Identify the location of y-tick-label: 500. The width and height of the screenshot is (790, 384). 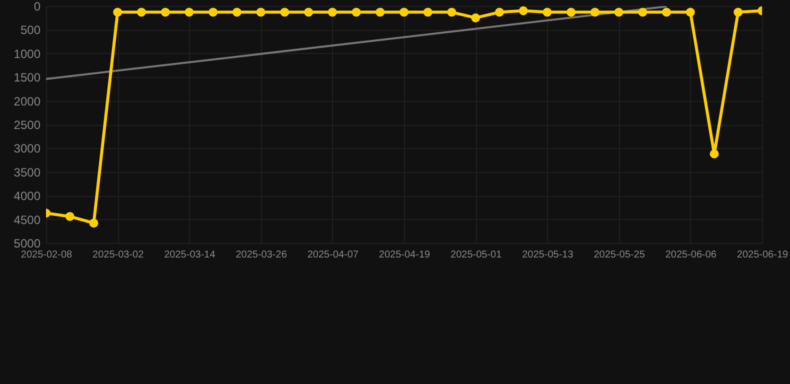
(30, 30).